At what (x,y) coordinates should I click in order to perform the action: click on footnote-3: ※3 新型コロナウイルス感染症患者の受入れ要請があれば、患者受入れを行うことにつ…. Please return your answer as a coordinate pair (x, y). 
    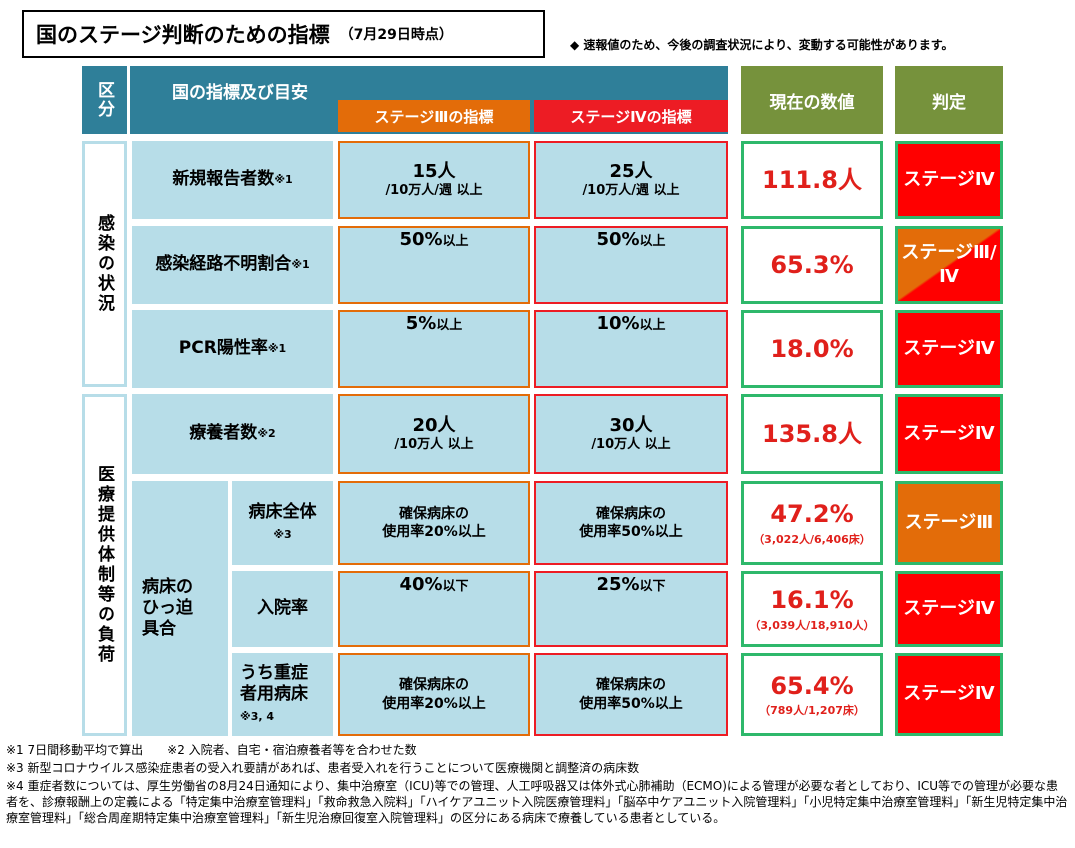
    Looking at the image, I should click on (323, 768).